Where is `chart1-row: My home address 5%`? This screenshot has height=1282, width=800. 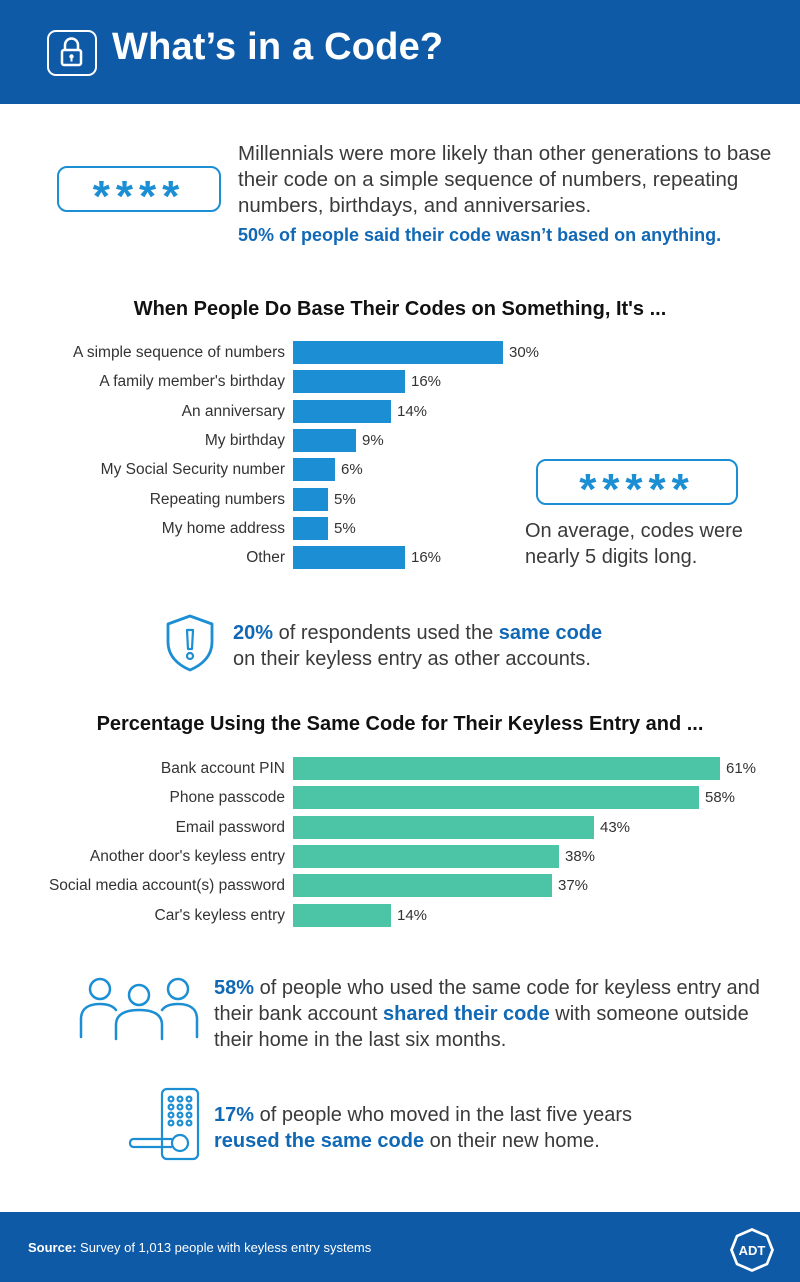 chart1-row: My home address 5% is located at coordinates (400, 528).